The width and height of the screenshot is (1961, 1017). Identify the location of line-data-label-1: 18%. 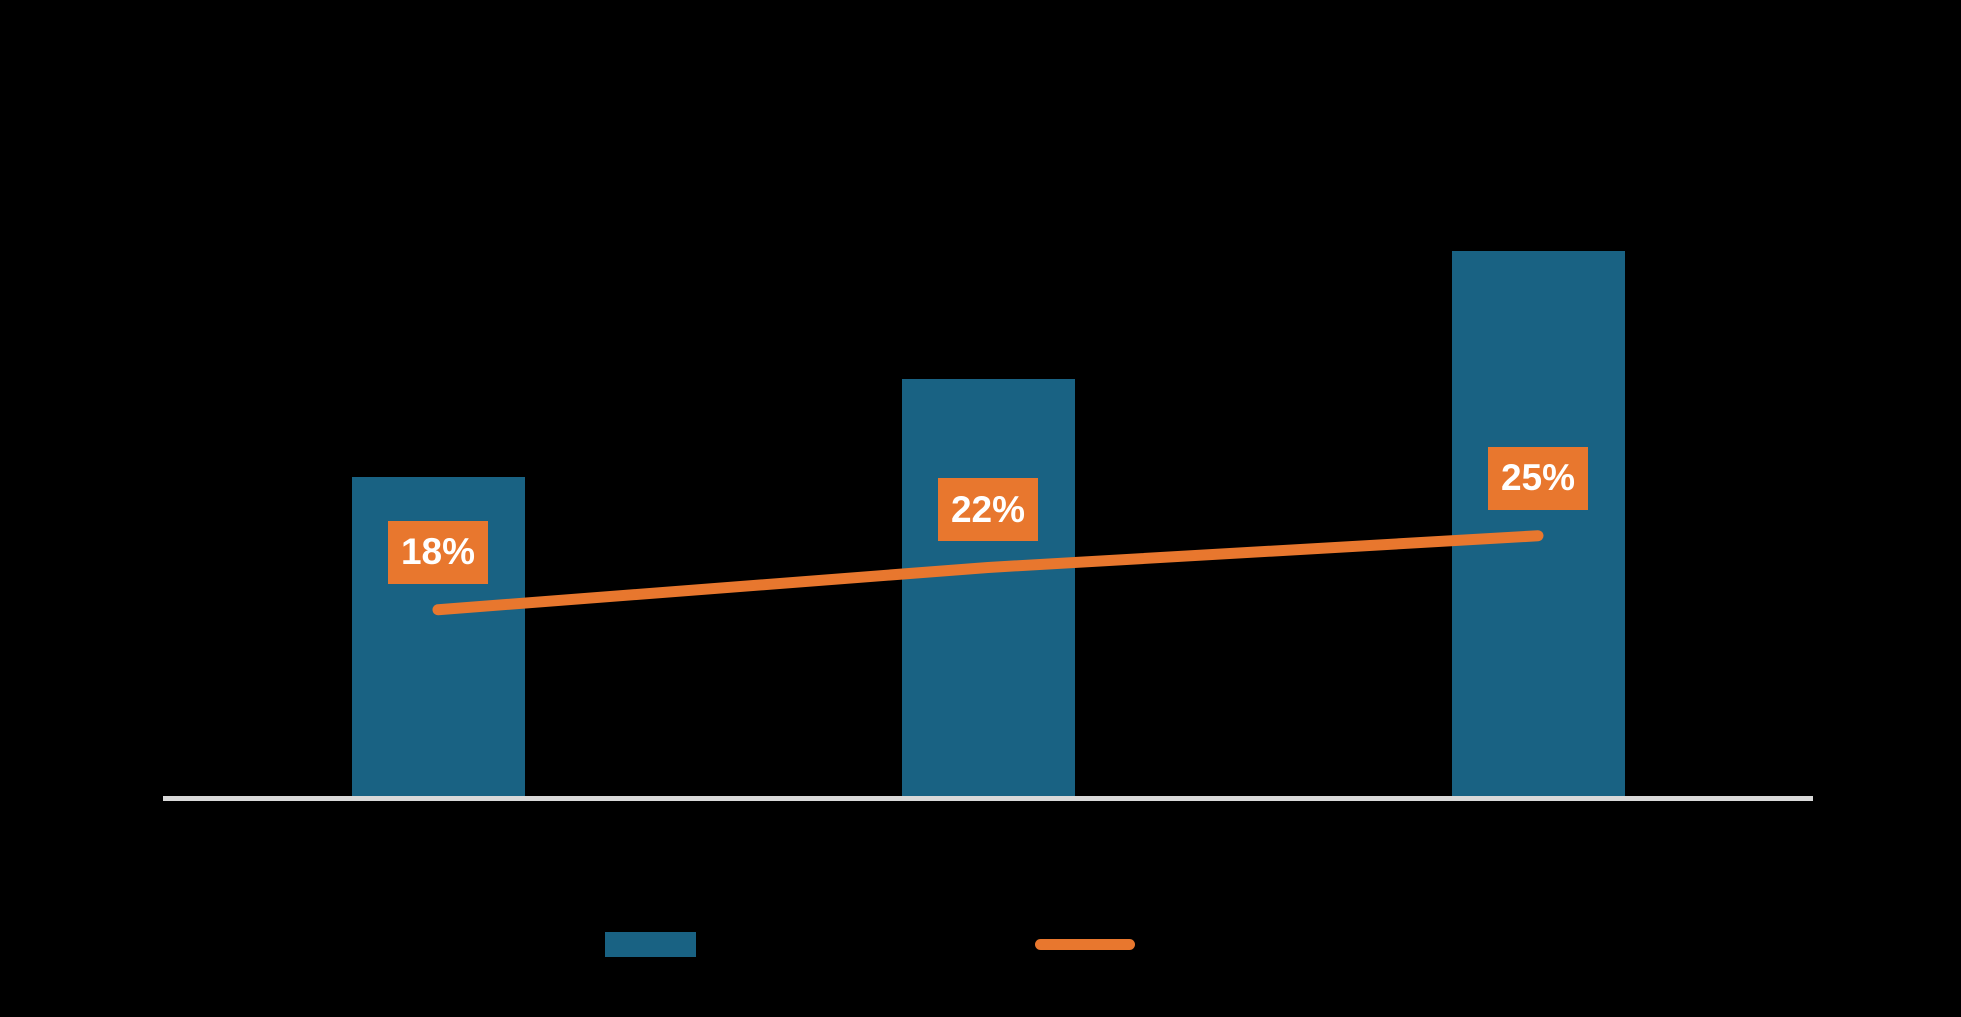
(438, 552).